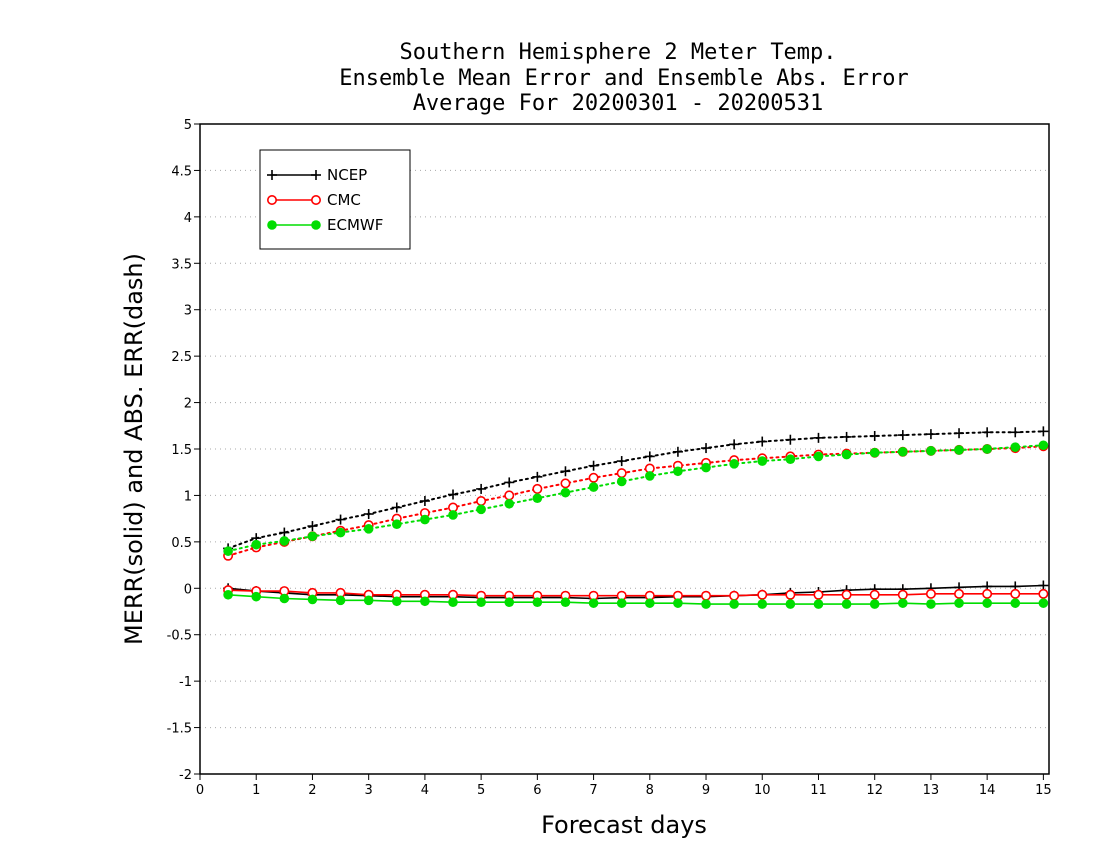  Describe the element at coordinates (1043, 585) in the screenshot. I see `series-ncep-mean-err-point` at that location.